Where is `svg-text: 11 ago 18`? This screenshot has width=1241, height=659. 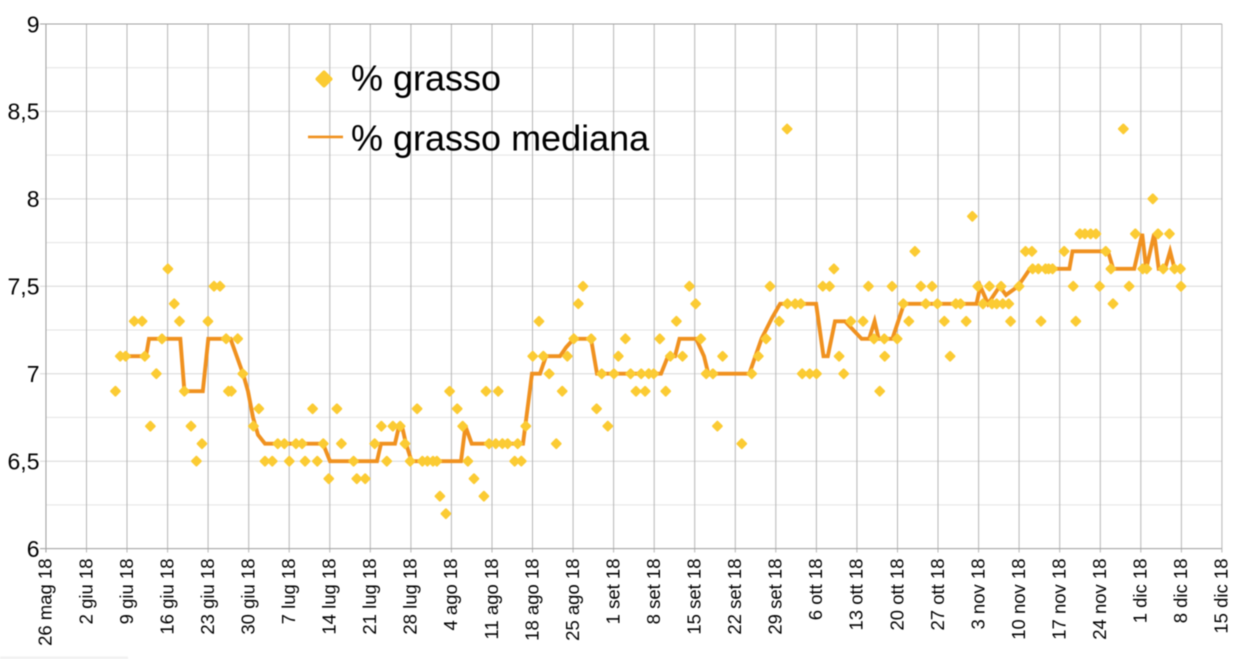 svg-text: 11 ago 18 is located at coordinates (491, 599).